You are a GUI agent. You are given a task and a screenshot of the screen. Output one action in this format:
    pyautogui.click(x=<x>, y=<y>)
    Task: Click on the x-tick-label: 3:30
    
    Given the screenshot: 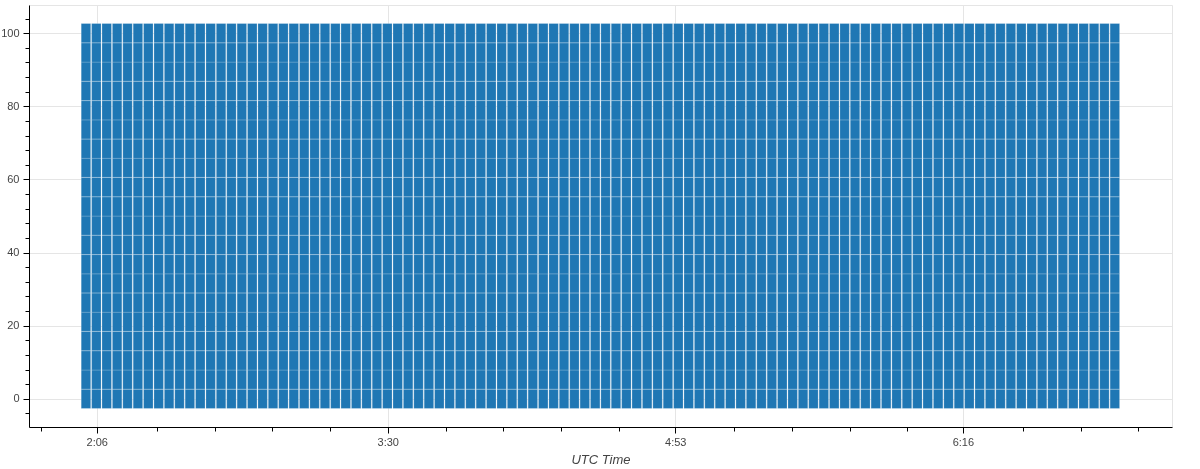 What is the action you would take?
    pyautogui.click(x=388, y=441)
    